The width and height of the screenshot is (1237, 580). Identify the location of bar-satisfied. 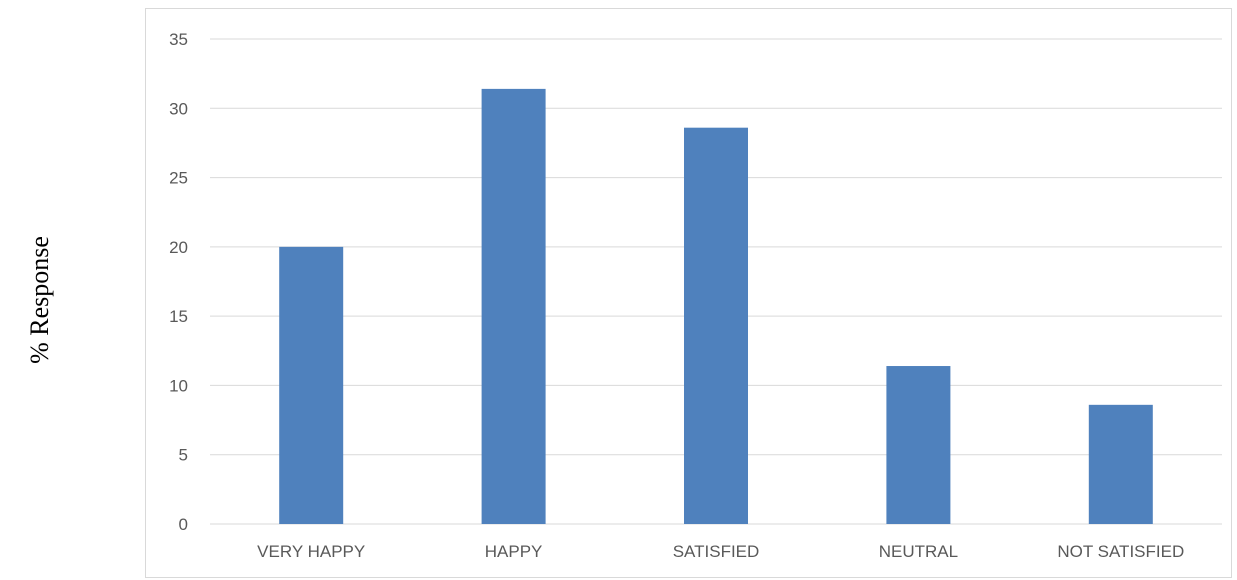
(716, 325).